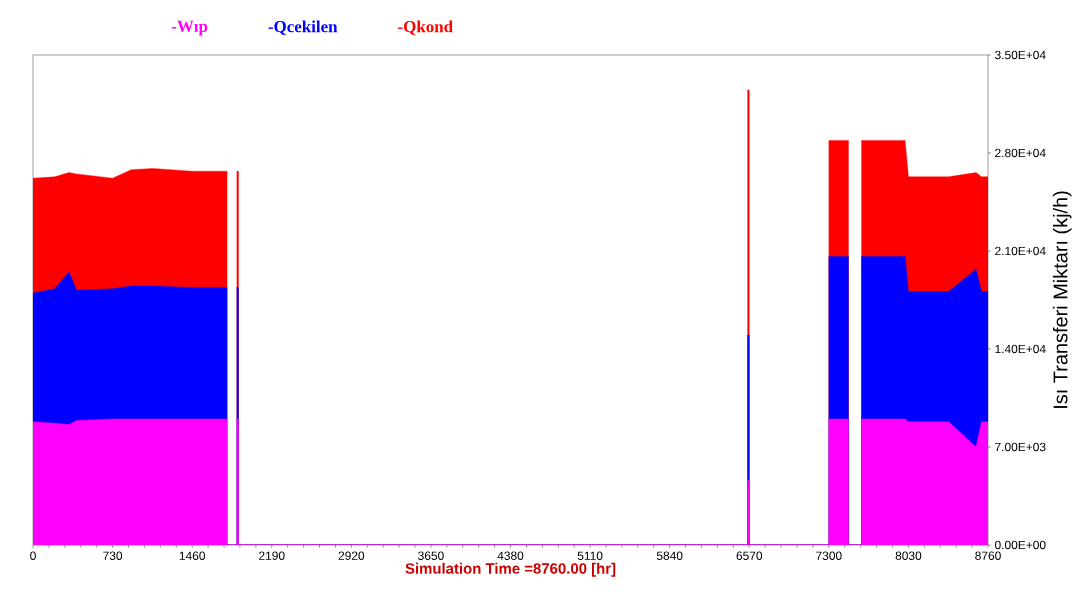 Image resolution: width=1083 pixels, height=592 pixels. Describe the element at coordinates (192, 555) in the screenshot. I see `x-tick-label: 1460` at that location.